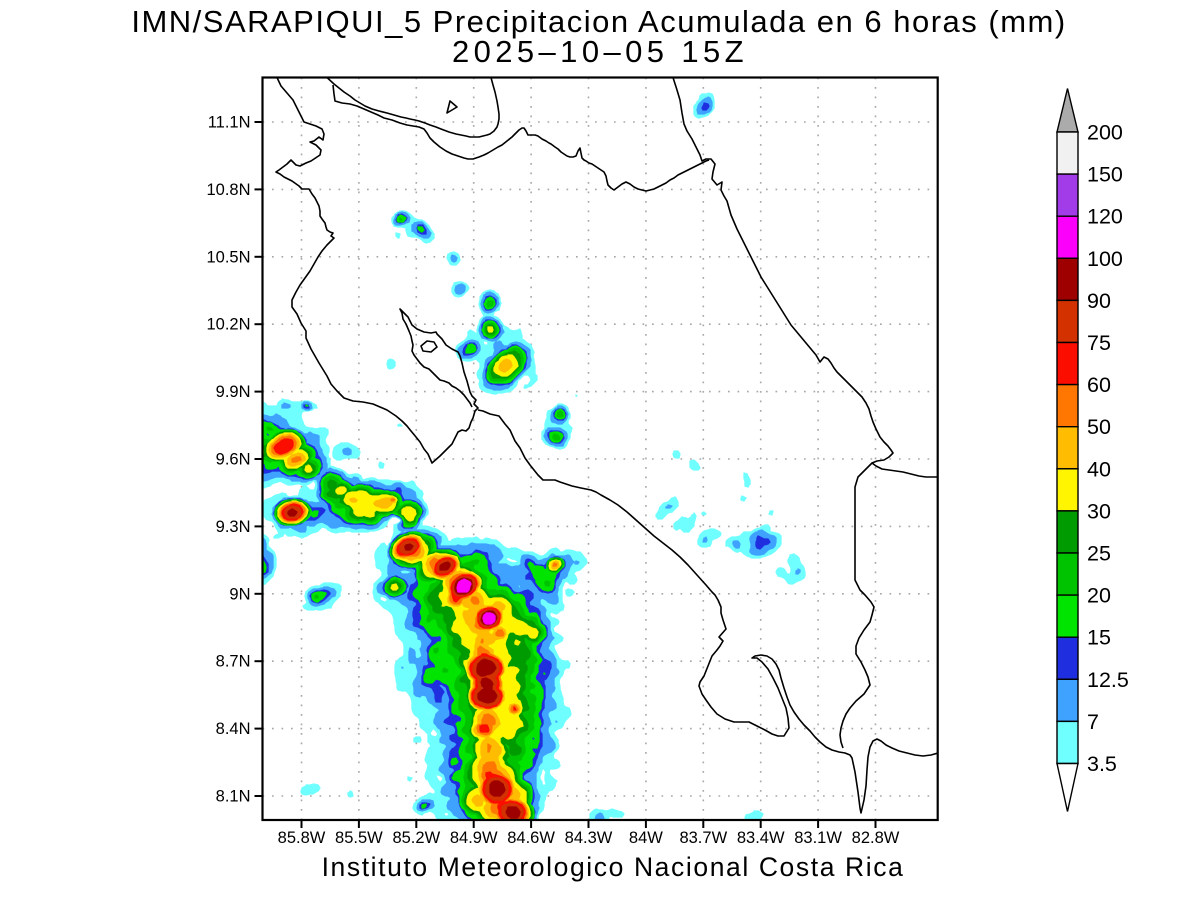 Image resolution: width=1200 pixels, height=900 pixels. I want to click on svg-text: 25, so click(1099, 554).